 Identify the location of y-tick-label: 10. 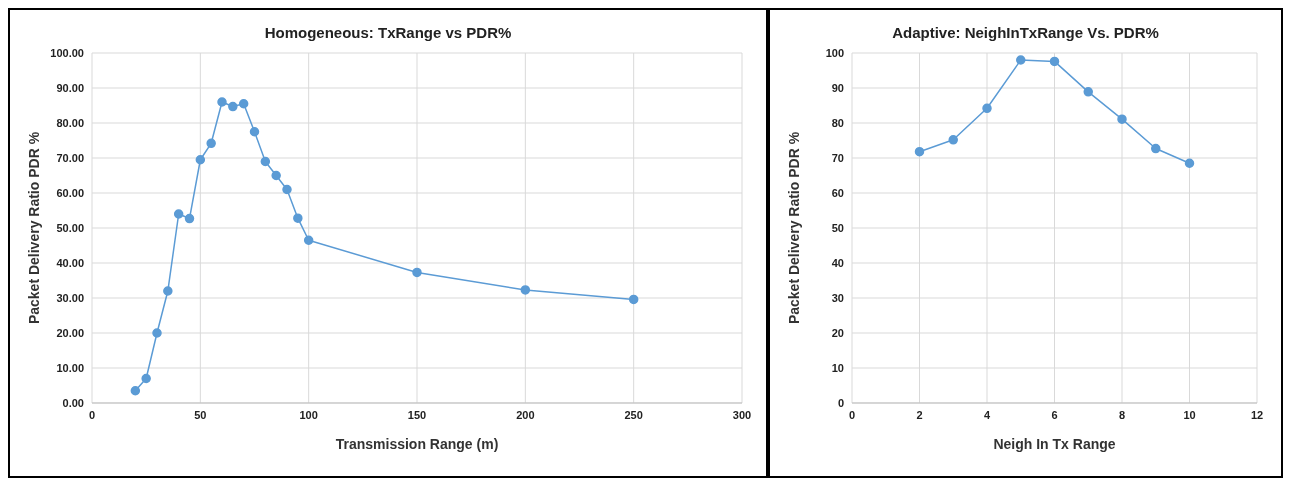
(837, 367).